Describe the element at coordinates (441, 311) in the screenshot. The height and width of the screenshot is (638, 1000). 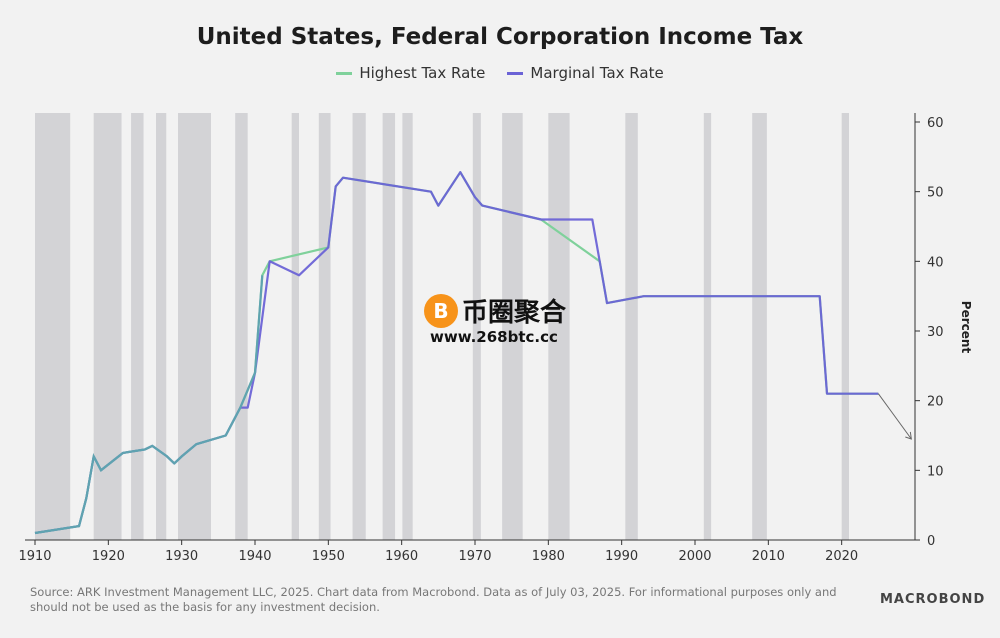
I see `bitcoin-icon: B` at that location.